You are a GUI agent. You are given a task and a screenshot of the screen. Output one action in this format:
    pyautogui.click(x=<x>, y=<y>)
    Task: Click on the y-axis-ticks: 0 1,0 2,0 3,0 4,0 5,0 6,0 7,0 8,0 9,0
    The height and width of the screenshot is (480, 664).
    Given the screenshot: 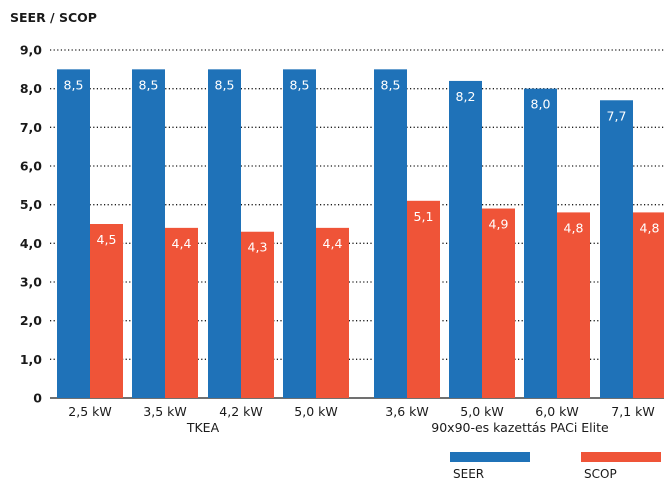 What is the action you would take?
    pyautogui.click(x=31, y=224)
    